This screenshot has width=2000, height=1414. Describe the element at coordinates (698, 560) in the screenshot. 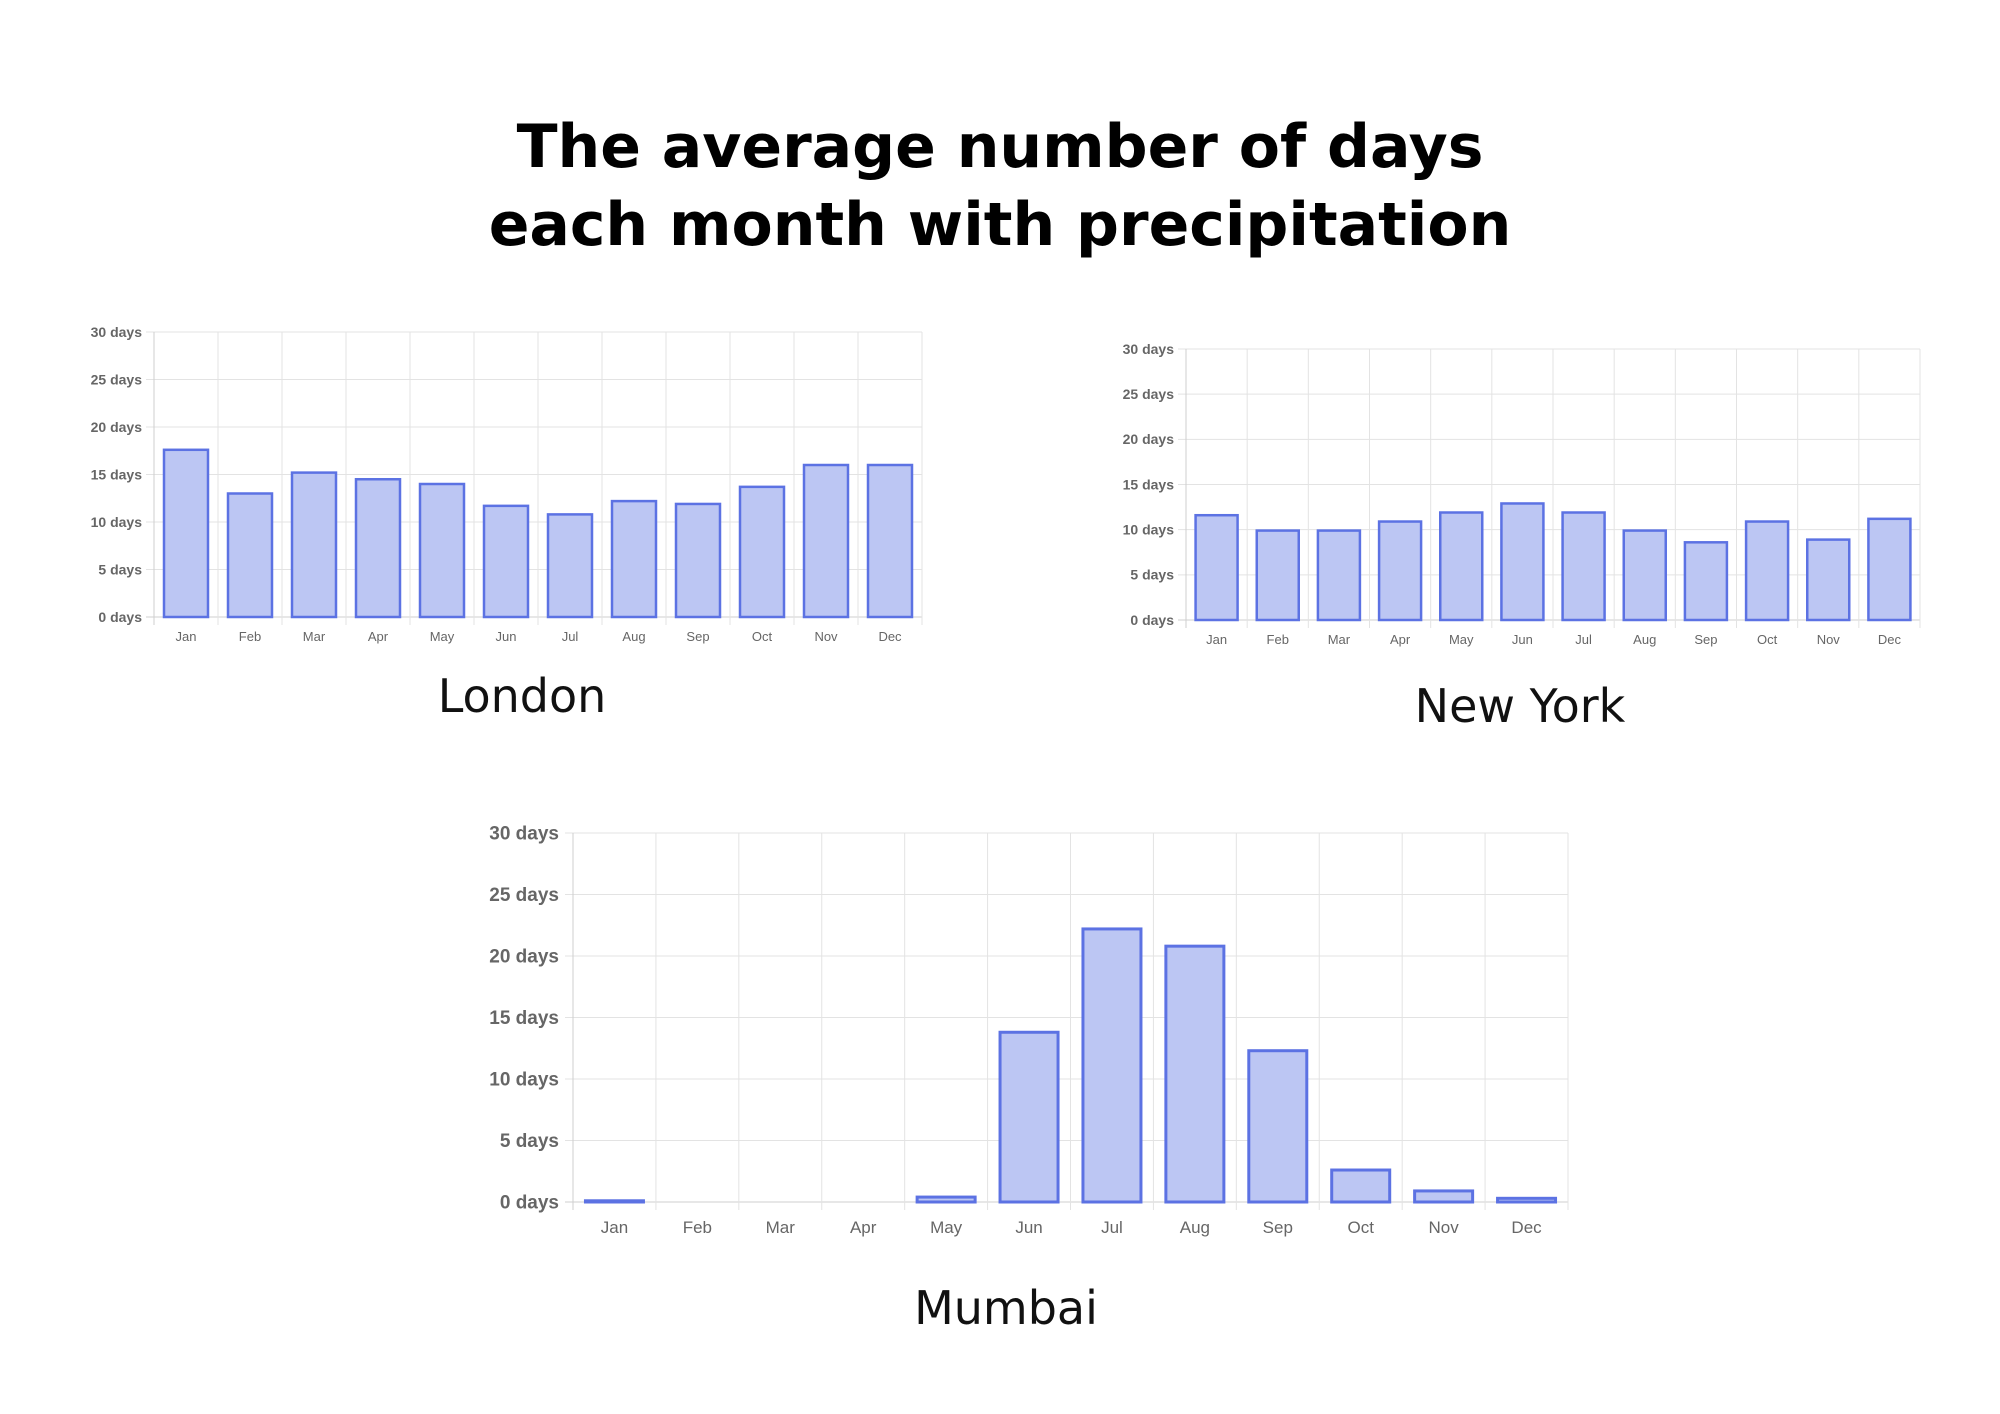

I see `london-bar-sep` at that location.